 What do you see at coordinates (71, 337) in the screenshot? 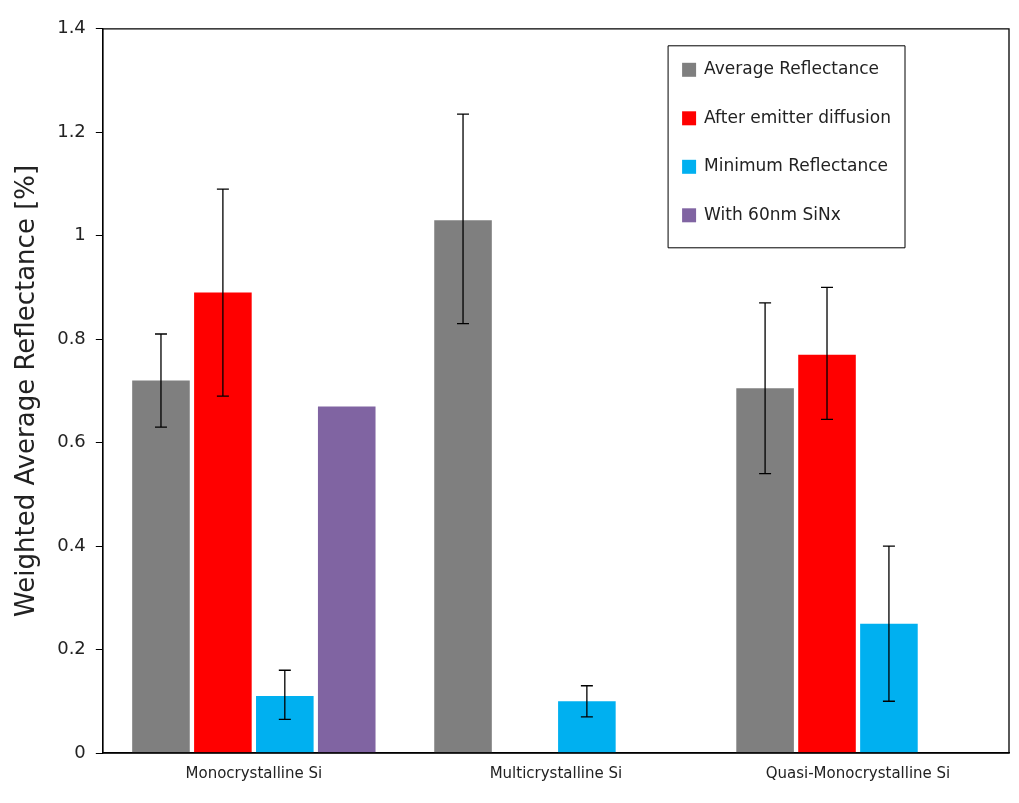
I see `y-tick-label: 0.8` at bounding box center [71, 337].